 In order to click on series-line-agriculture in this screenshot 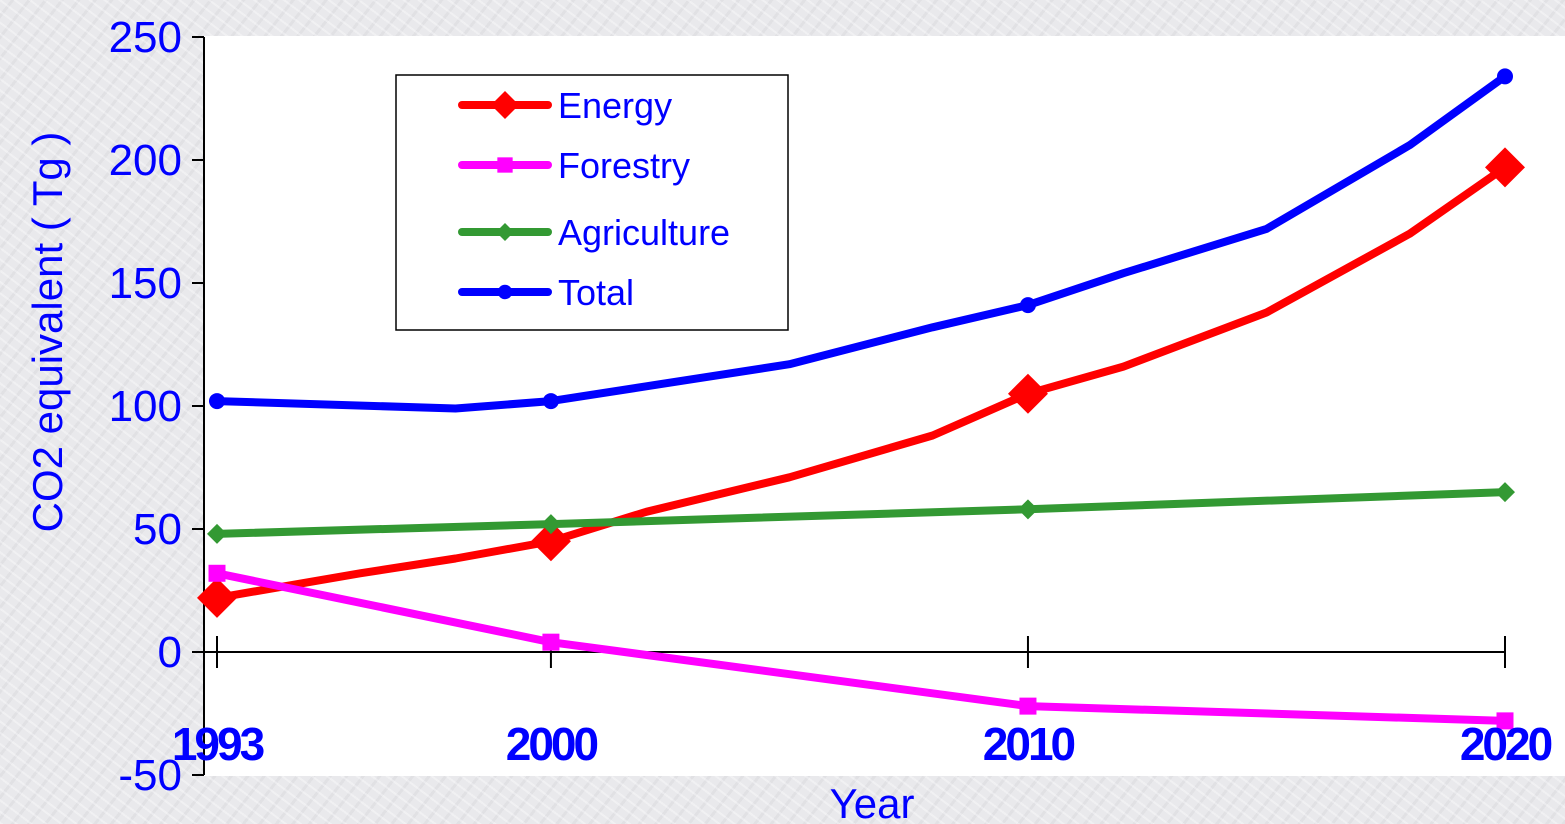, I will do `click(861, 513)`.